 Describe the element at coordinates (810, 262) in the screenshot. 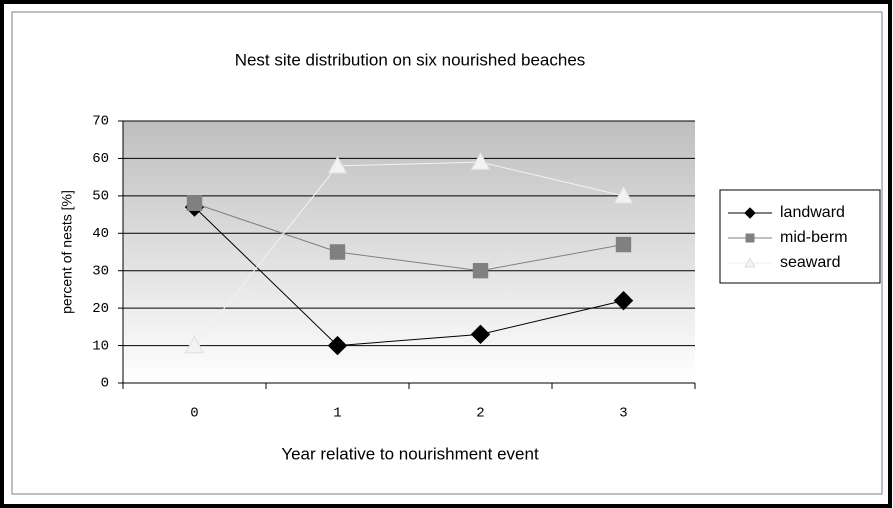

I see `legend-label: seaward` at that location.